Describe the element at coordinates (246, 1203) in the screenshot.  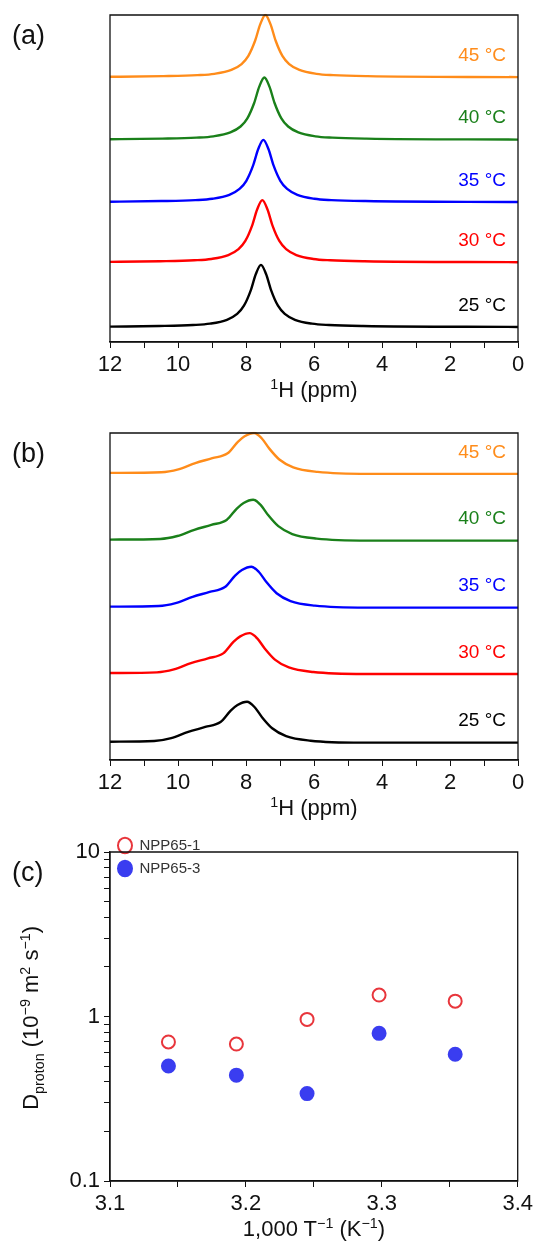
I see `x-tick-label: 3.2` at that location.